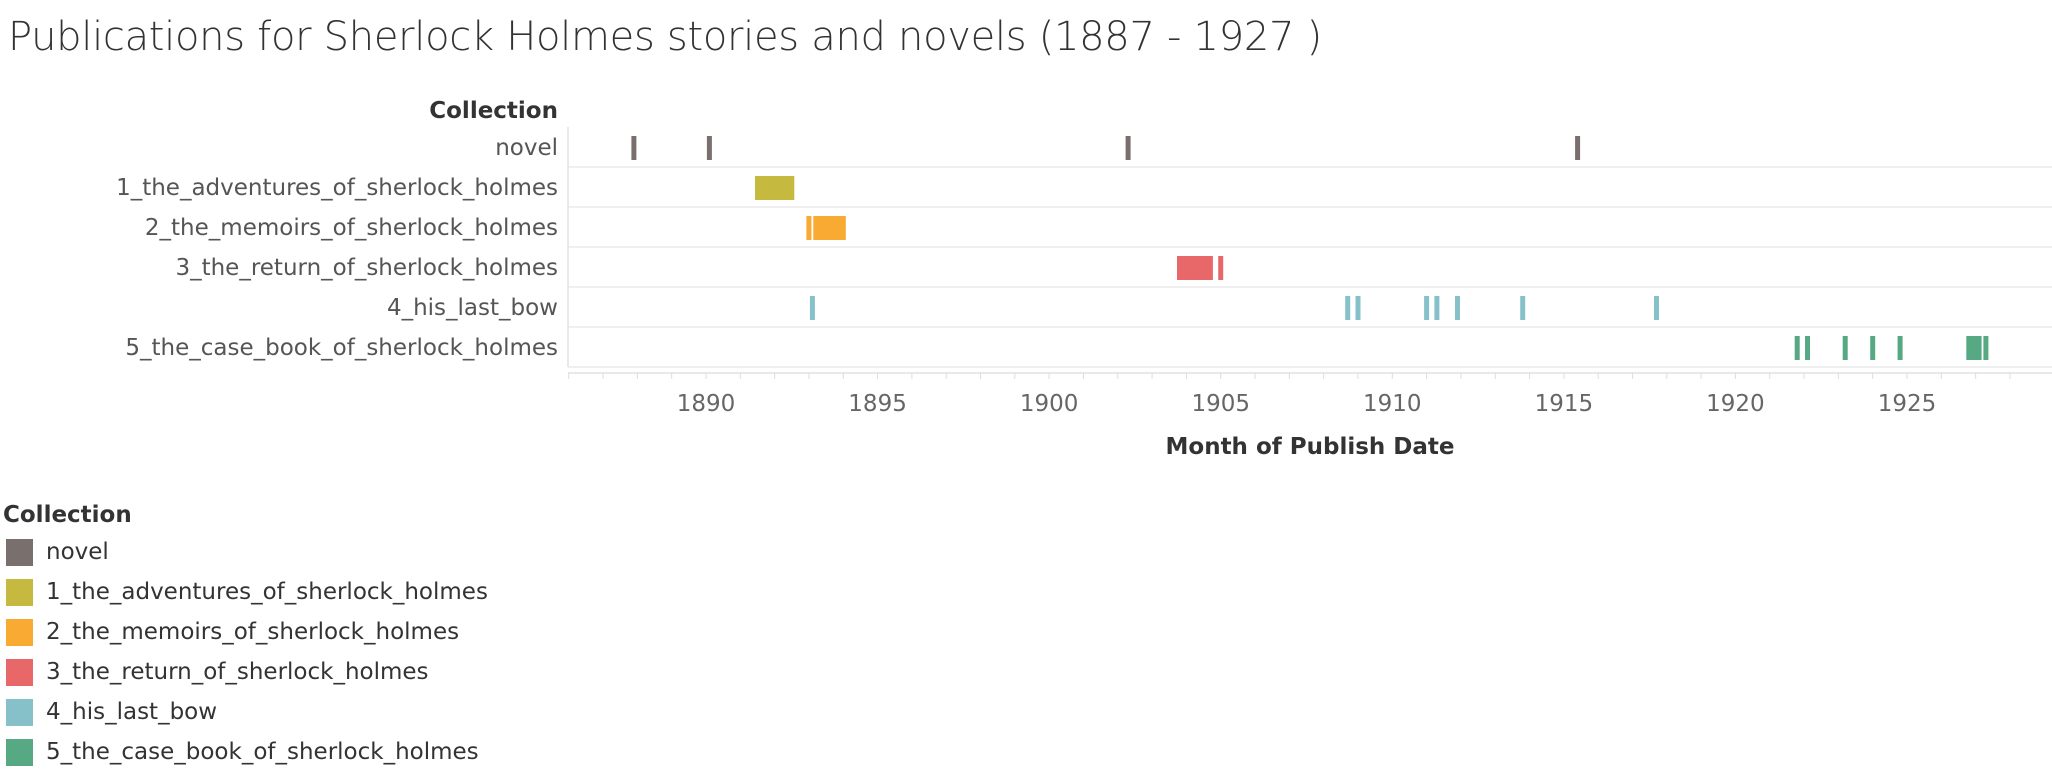  I want to click on legend-label: 3_the_return_of_sherlock_holmes, so click(237, 672).